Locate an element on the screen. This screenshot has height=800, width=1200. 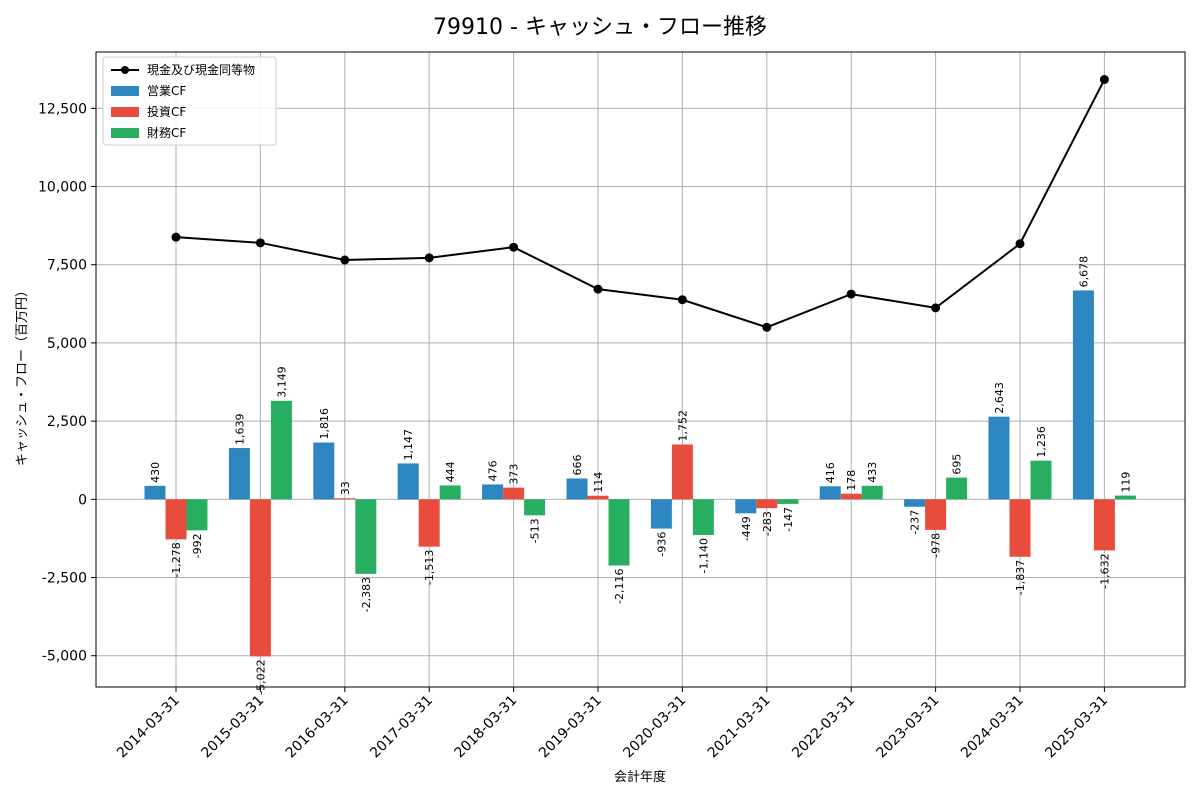
legend-label: 営業CF is located at coordinates (166, 91).